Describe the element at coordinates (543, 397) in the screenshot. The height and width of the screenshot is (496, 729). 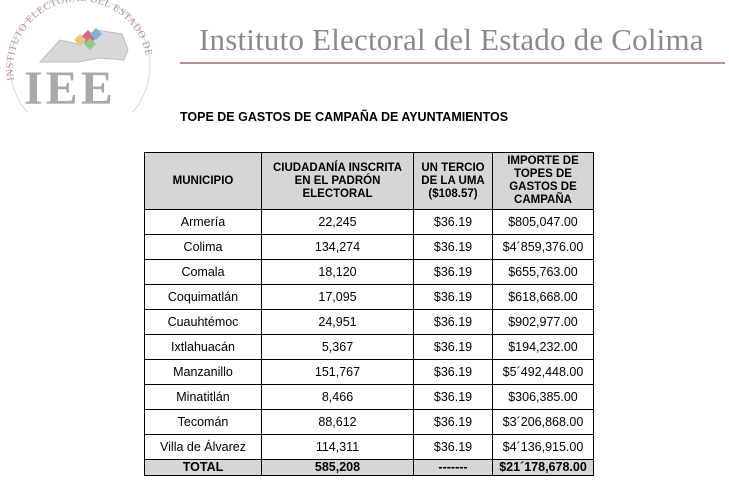
I see `cell-importe: $306,385.00` at that location.